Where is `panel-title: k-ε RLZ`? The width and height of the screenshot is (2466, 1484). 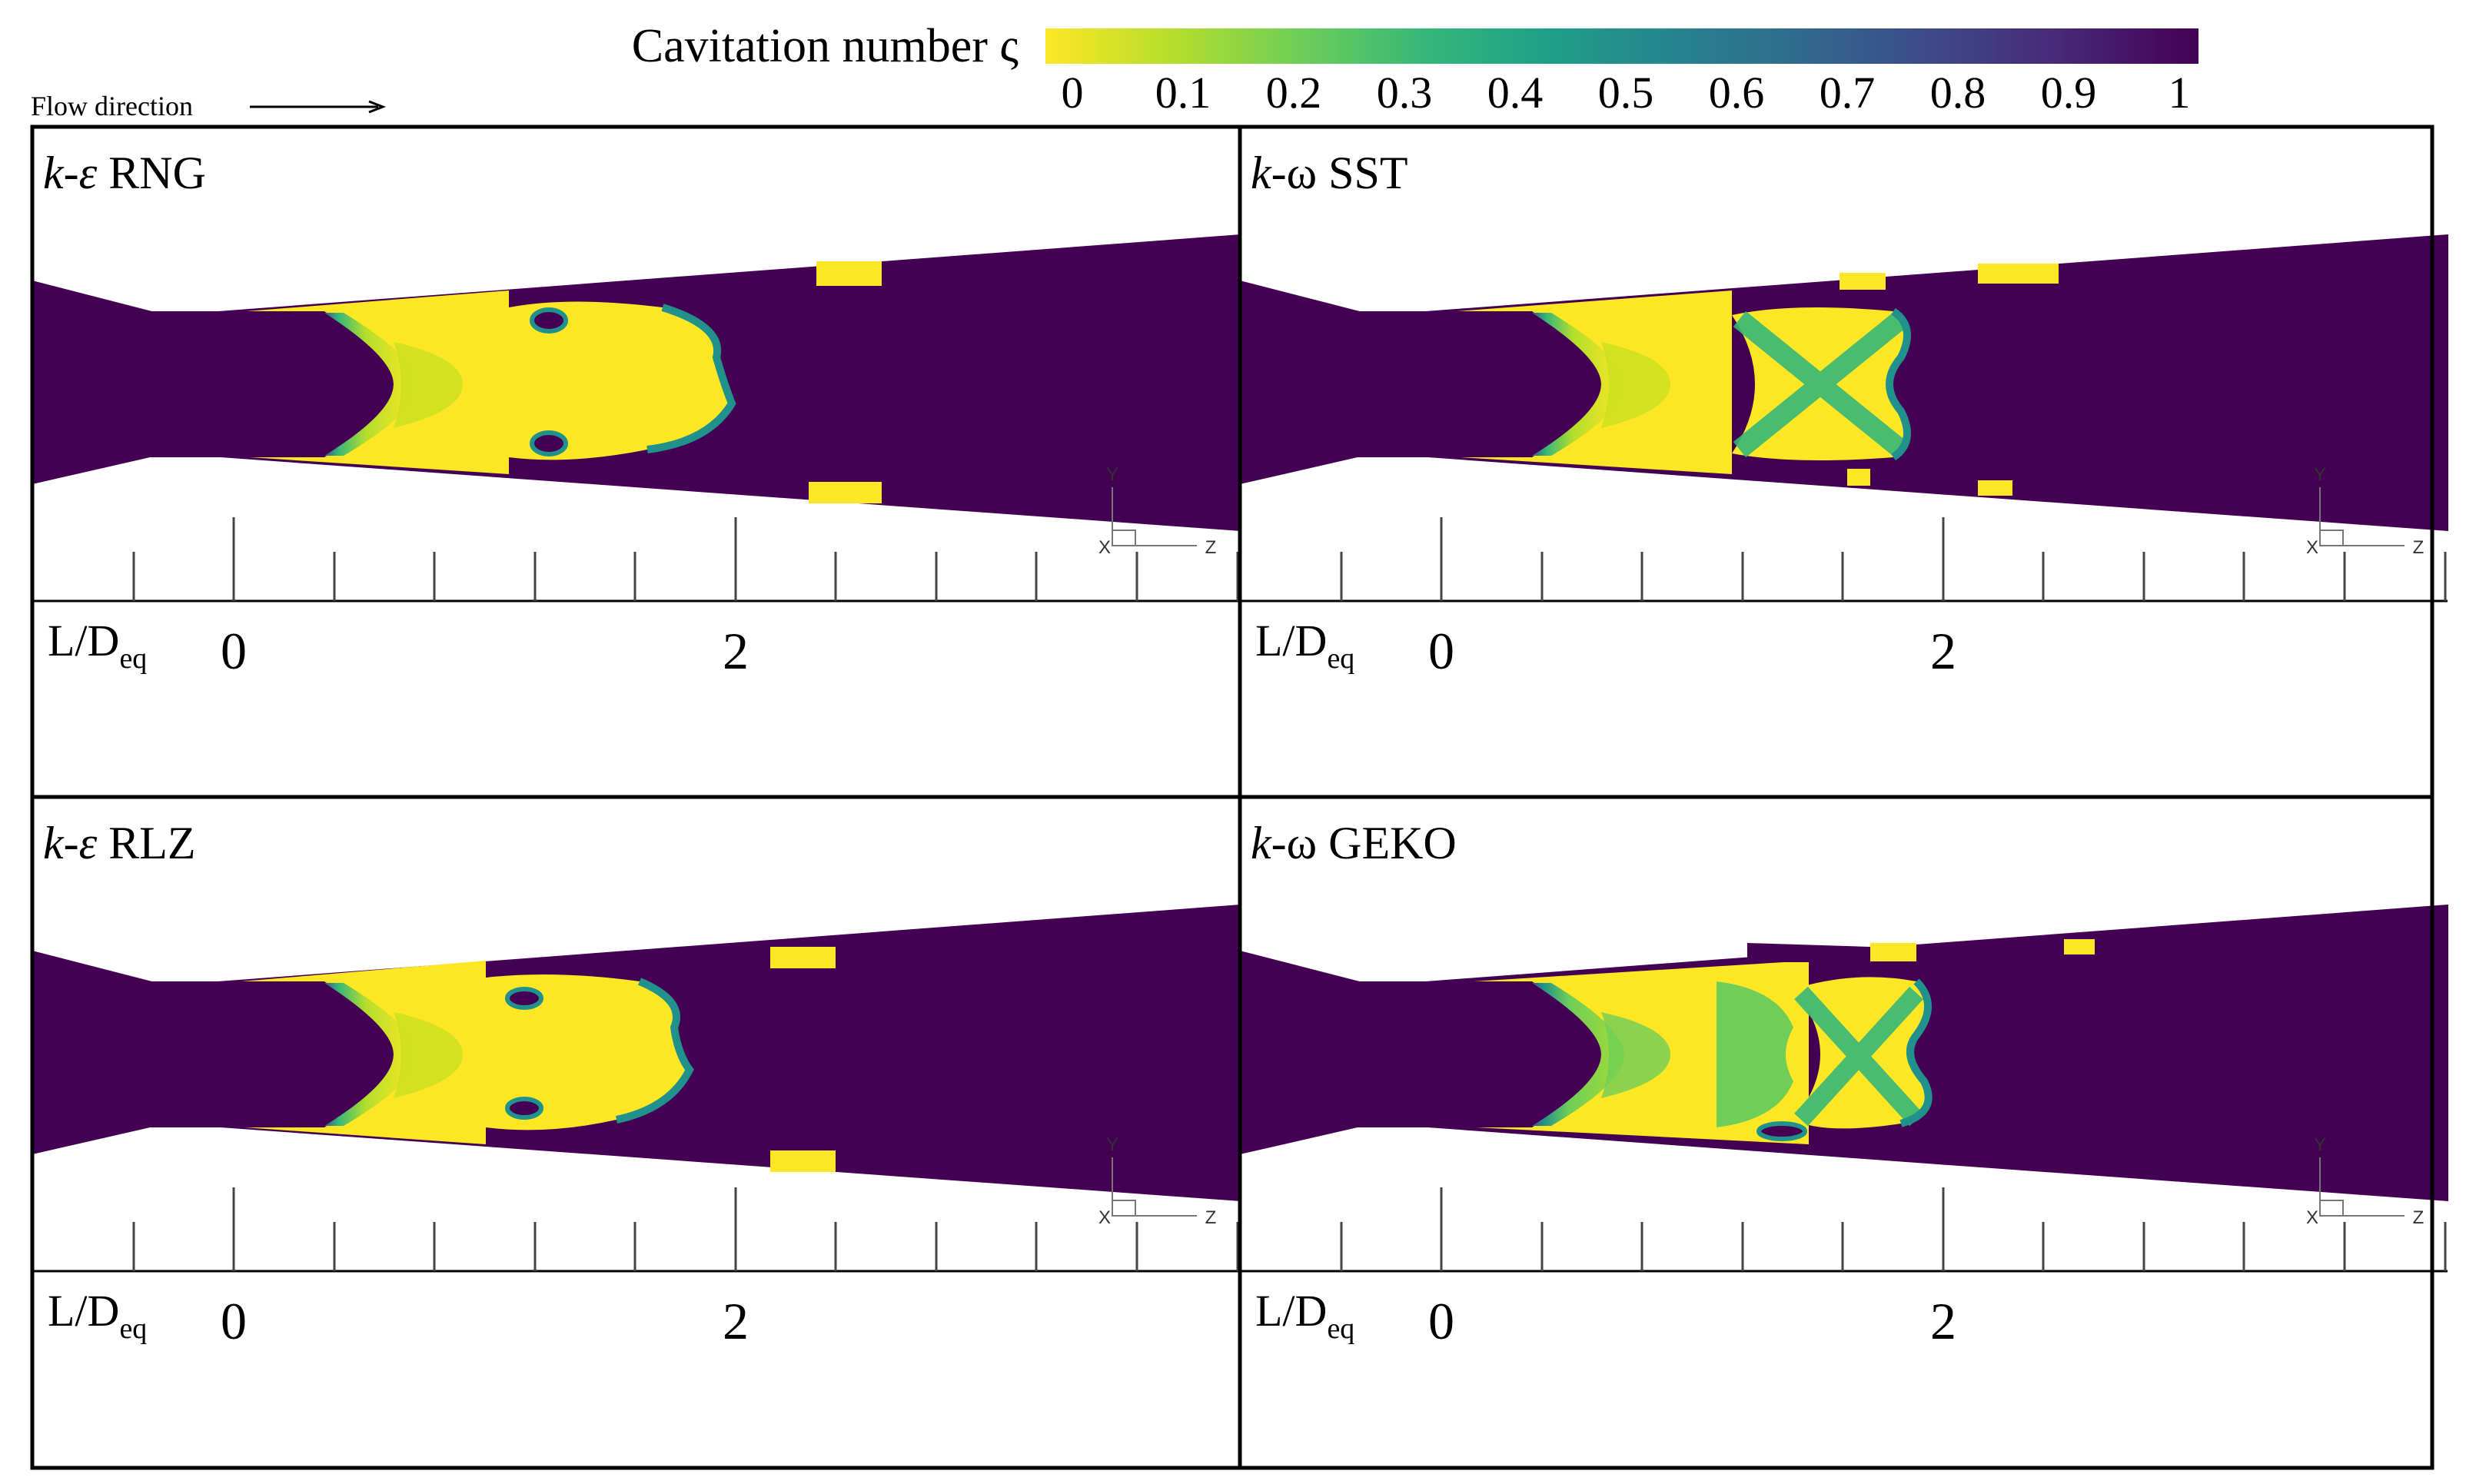 panel-title: k-ε RLZ is located at coordinates (119, 843).